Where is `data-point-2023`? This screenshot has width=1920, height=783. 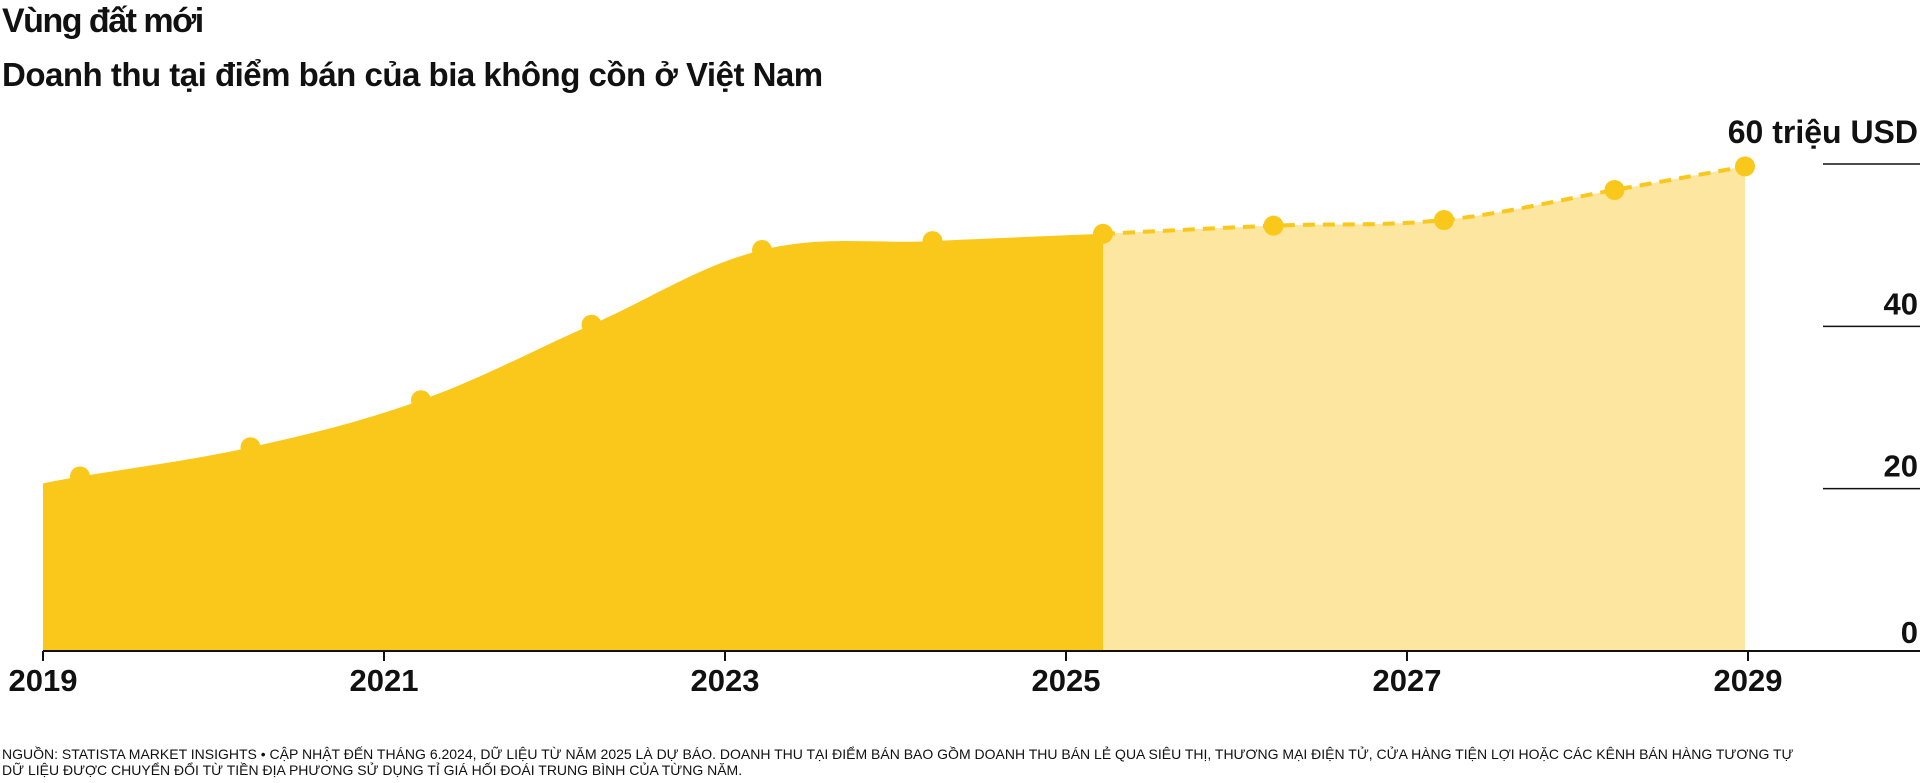
data-point-2023 is located at coordinates (762, 250).